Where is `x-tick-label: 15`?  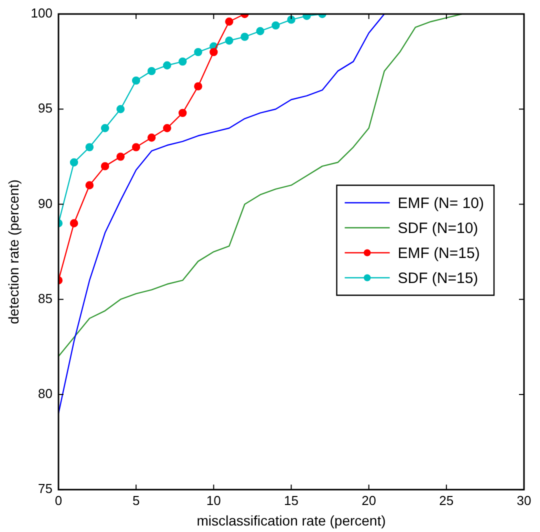 x-tick-label: 15 is located at coordinates (291, 500).